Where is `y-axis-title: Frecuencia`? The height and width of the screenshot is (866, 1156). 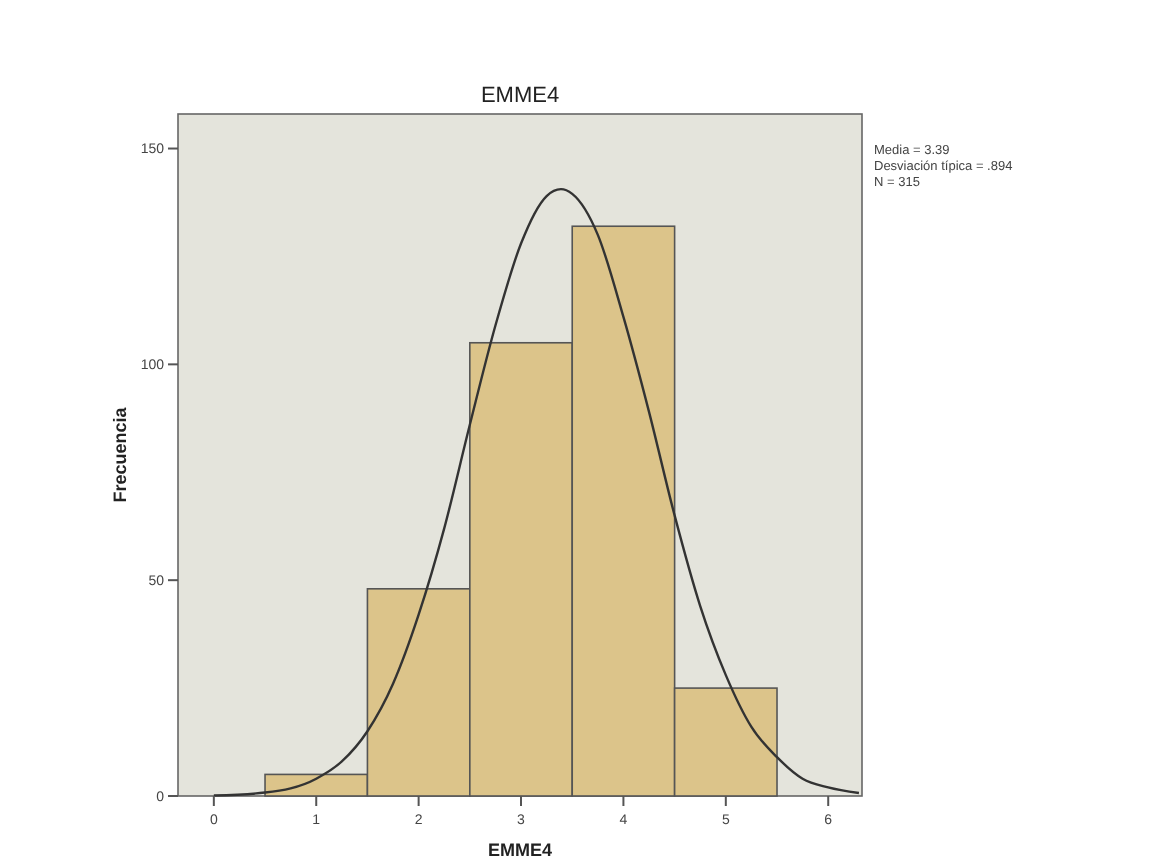 y-axis-title: Frecuencia is located at coordinates (120, 454).